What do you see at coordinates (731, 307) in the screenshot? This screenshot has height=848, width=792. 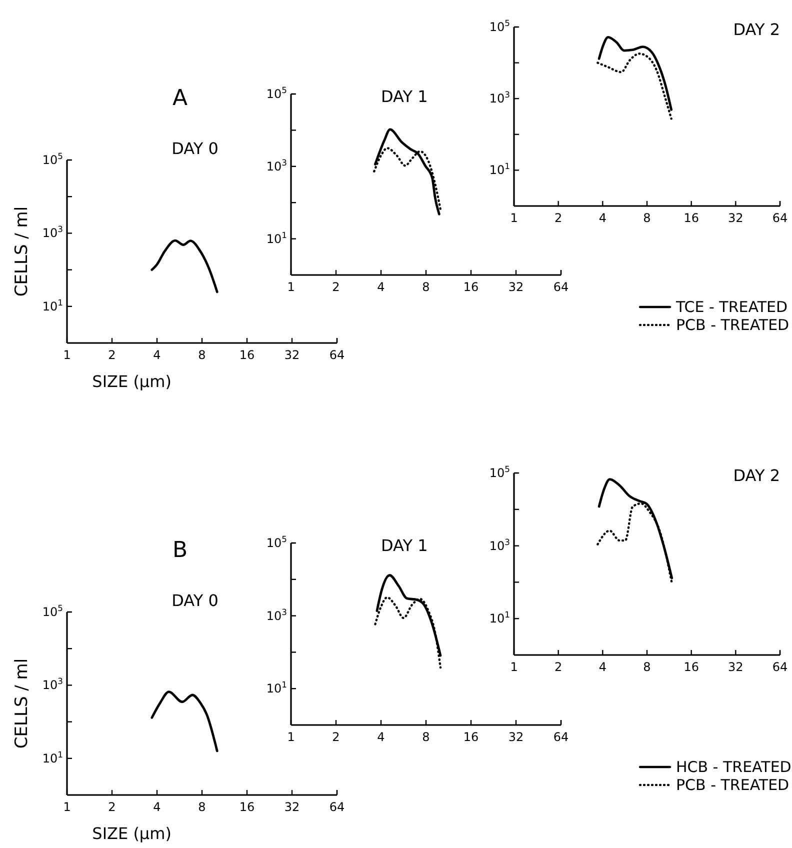 I see `legend-label: TCE - TREATED` at bounding box center [731, 307].